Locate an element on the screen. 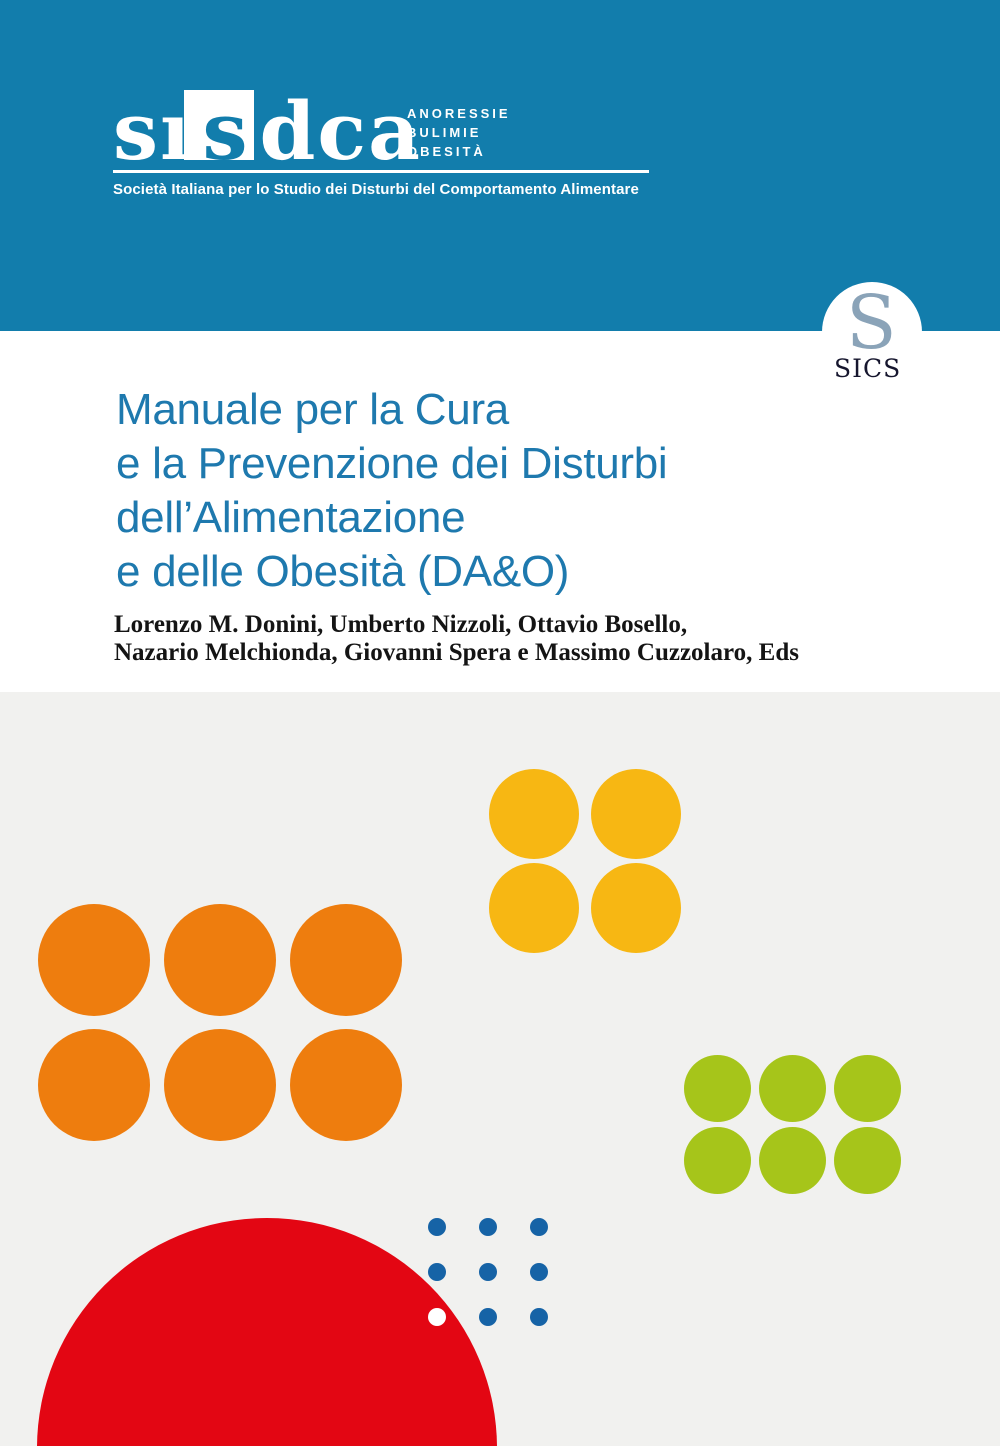 The height and width of the screenshot is (1446, 1000). title-line: e delle Obesità (DA&O) is located at coordinates (343, 571).